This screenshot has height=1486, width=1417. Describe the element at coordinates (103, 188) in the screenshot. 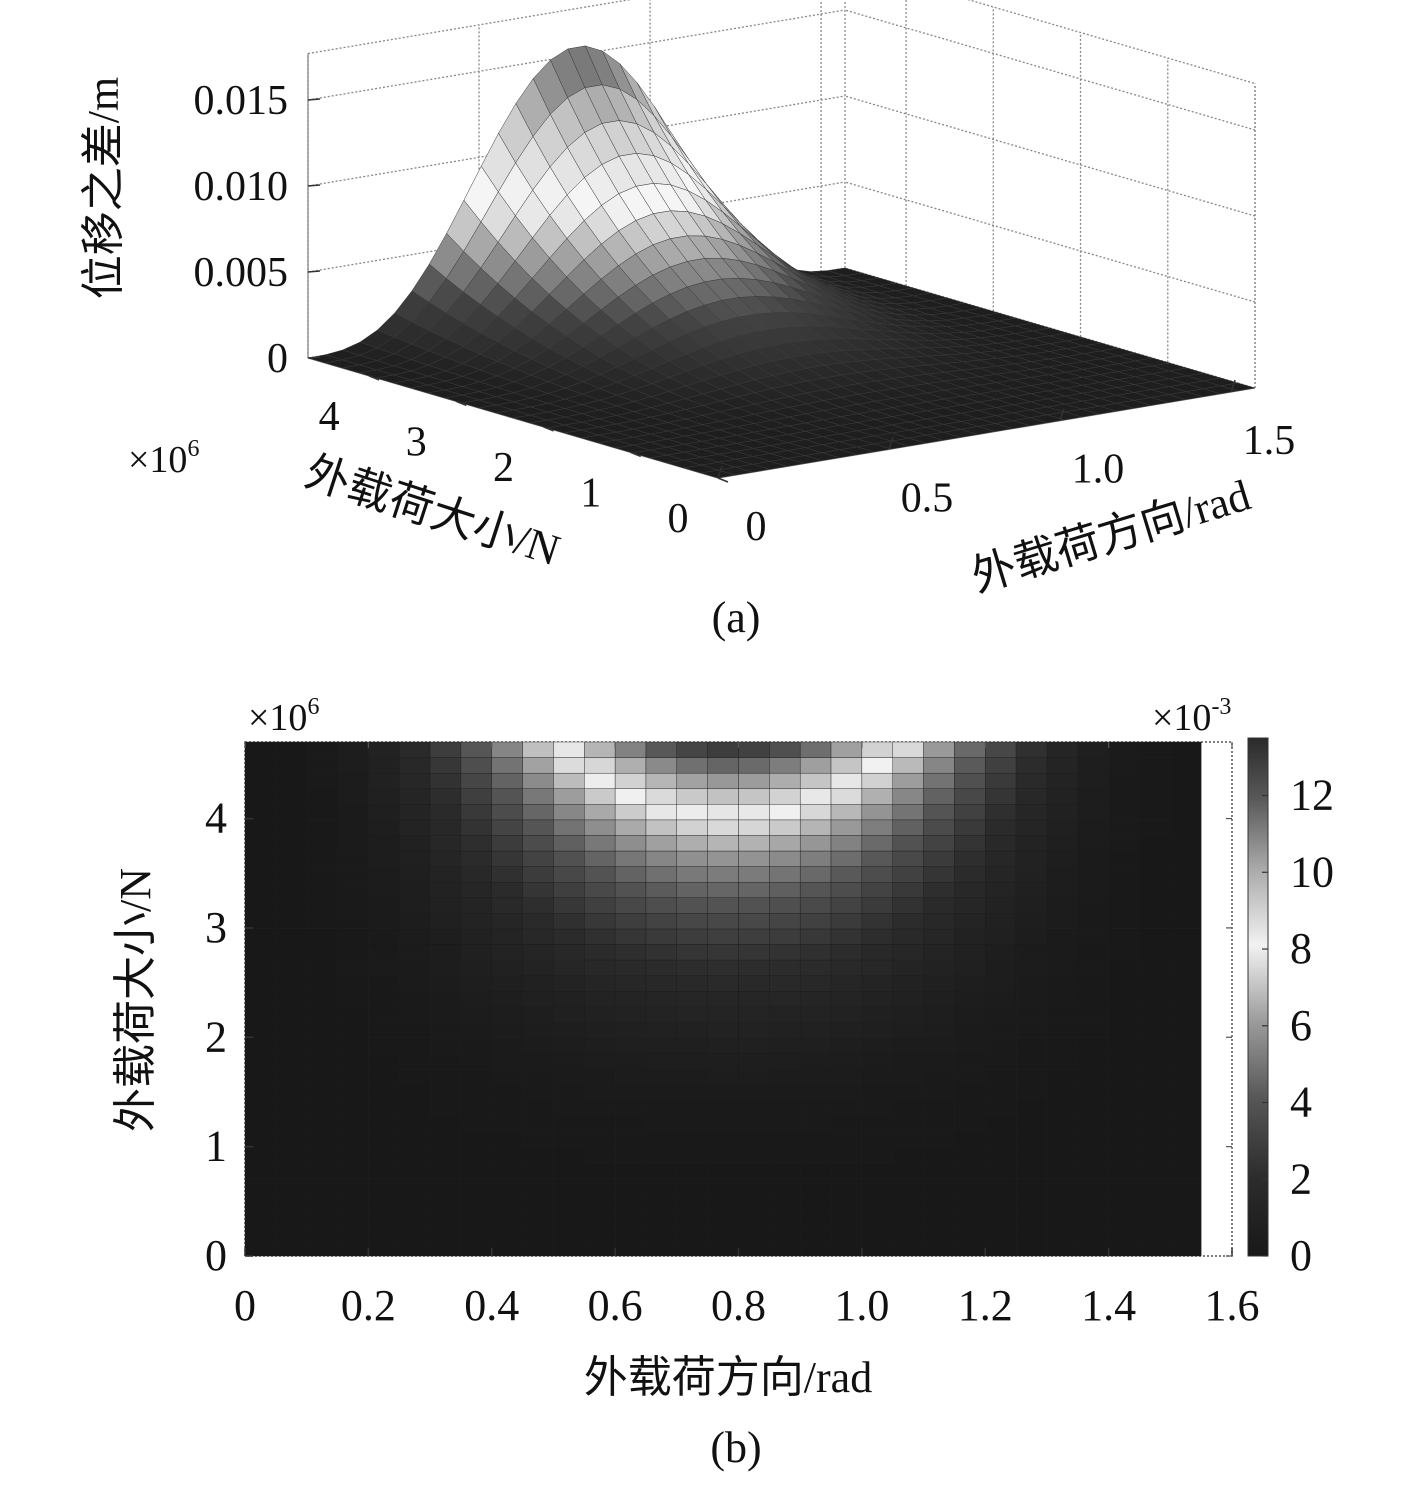

I see `z-axis-label: 位移之差/m` at that location.